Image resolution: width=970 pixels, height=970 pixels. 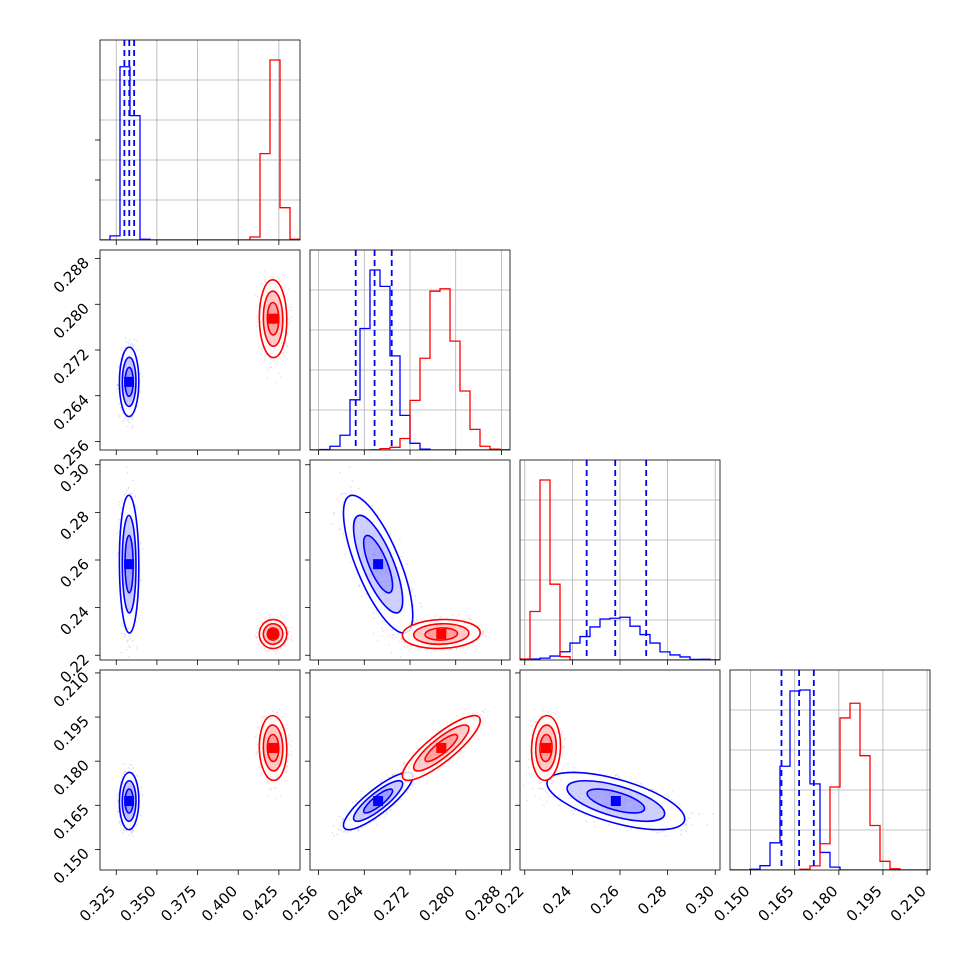 I want to click on y-tick-label: 0.280, so click(x=71, y=320).